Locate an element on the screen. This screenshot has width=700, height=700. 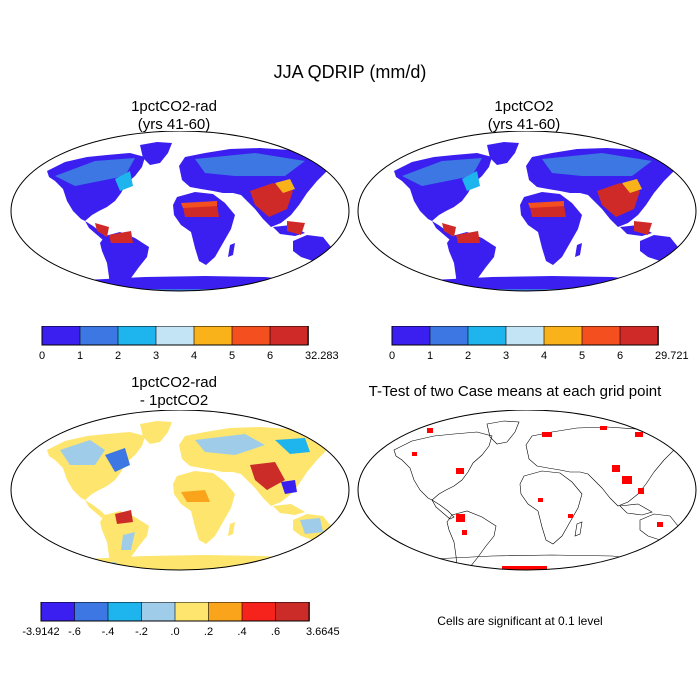
panel1-title-line2: (yrs 41-60) is located at coordinates (174, 124).